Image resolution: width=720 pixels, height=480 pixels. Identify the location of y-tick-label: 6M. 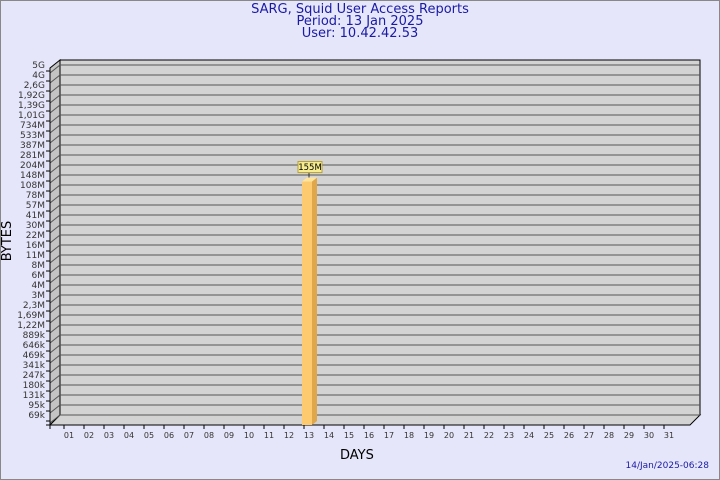
(39, 276).